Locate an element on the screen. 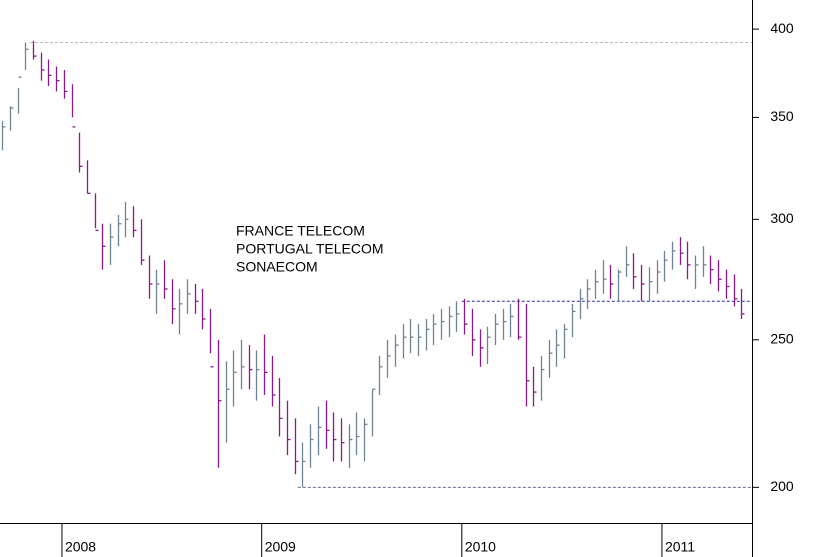  y-tick-label: 200 is located at coordinates (782, 486).